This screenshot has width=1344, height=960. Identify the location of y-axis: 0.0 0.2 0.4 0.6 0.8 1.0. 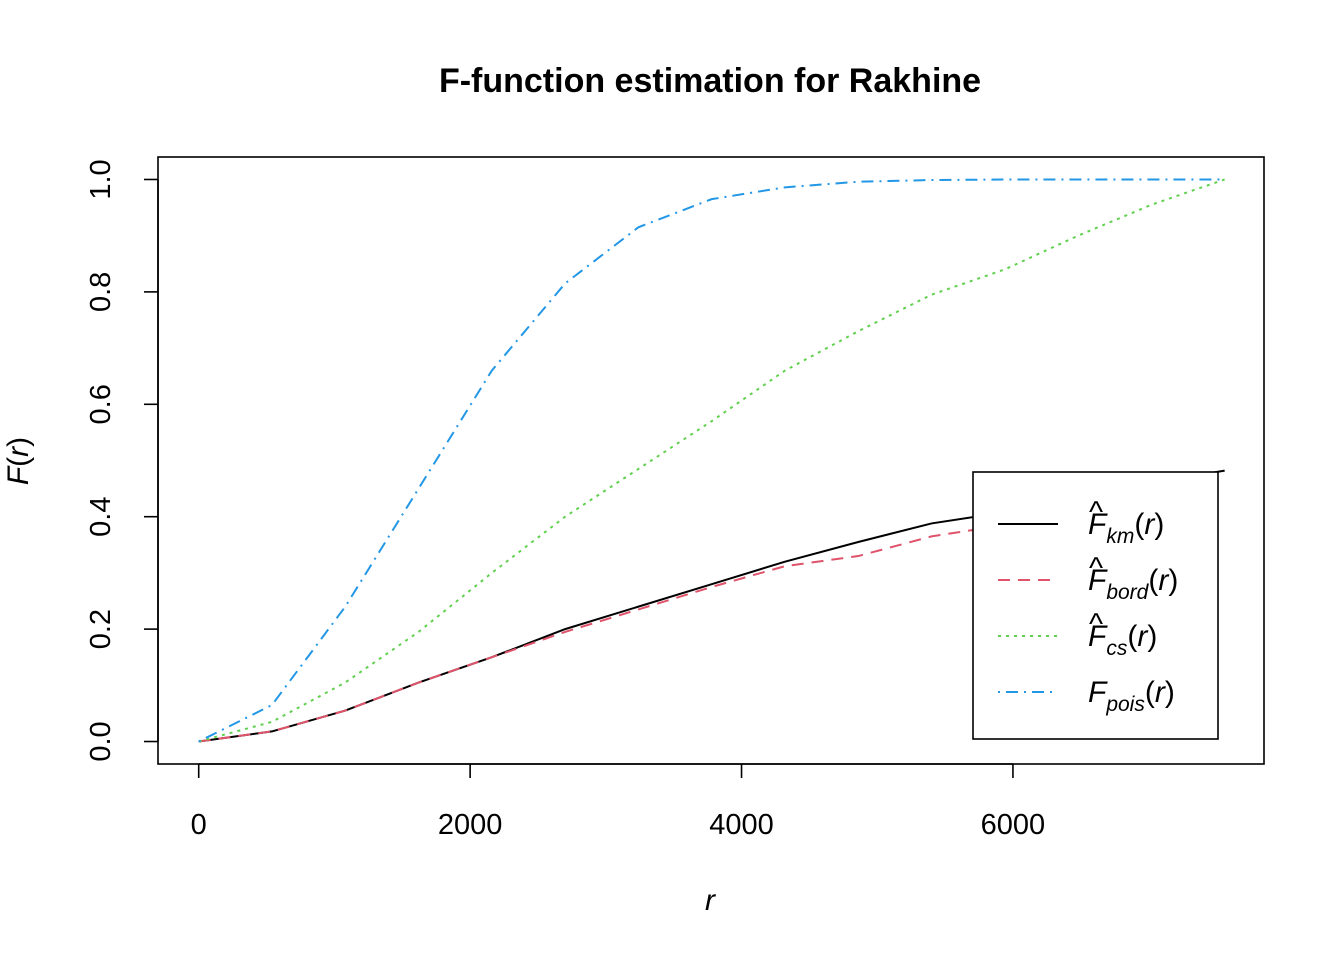
(122, 460).